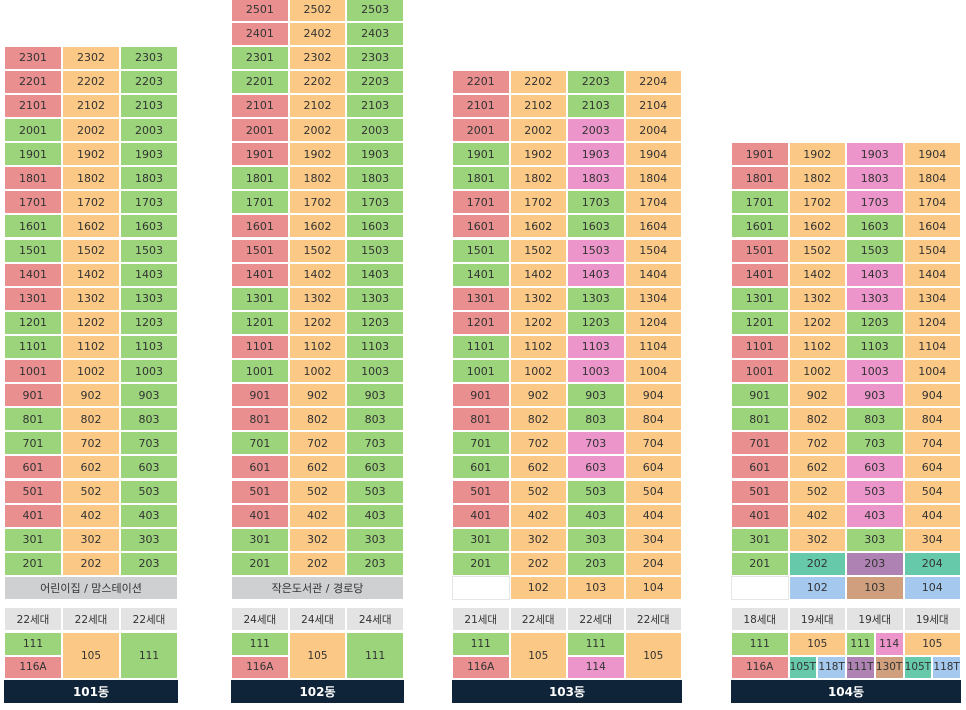  What do you see at coordinates (149, 371) in the screenshot?
I see `unit-cell: 1003` at bounding box center [149, 371].